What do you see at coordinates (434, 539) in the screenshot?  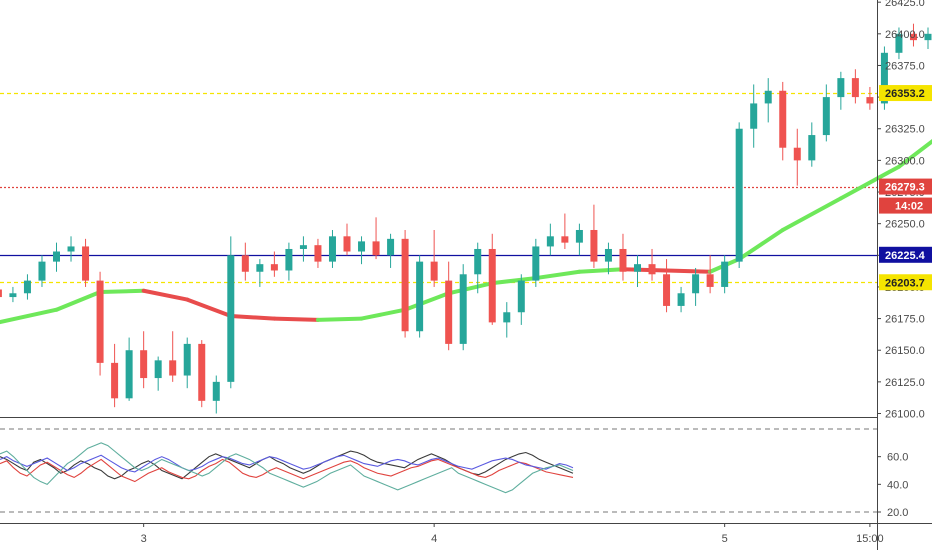 I see `time-tick-label: 4` at bounding box center [434, 539].